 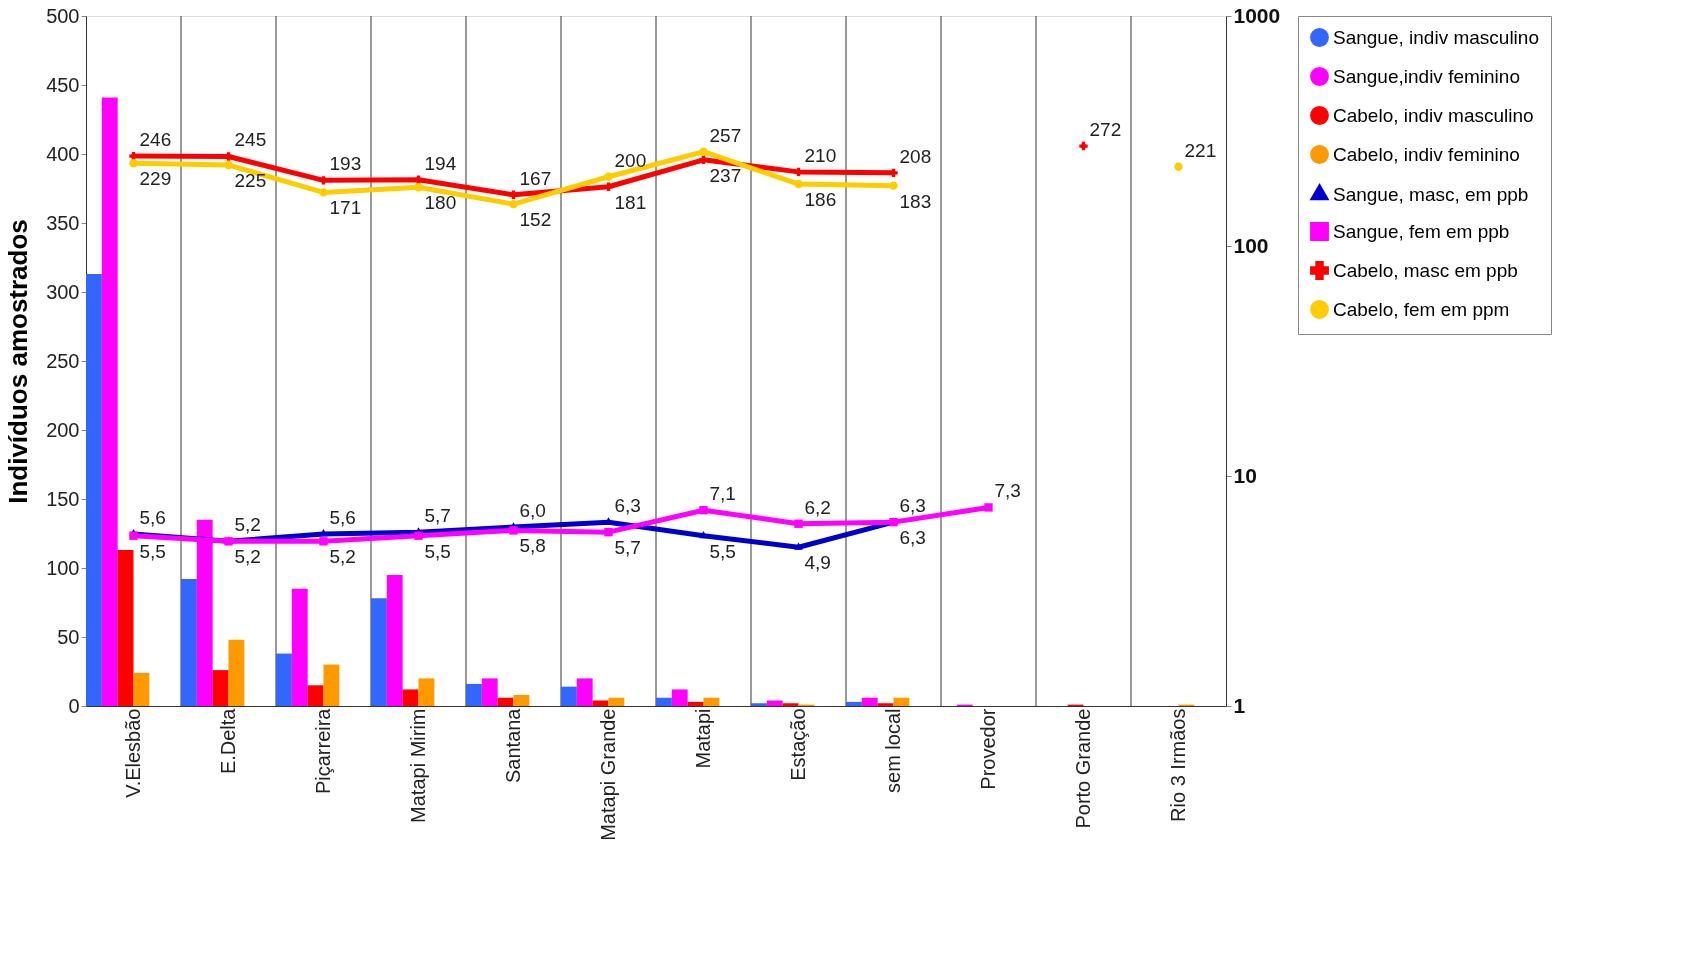 I want to click on x-tick-label: sem local, so click(x=892, y=750).